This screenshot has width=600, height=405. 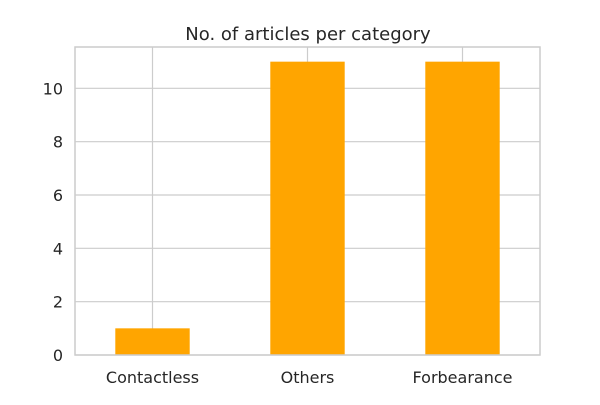 What do you see at coordinates (152, 377) in the screenshot?
I see `x-tick-label: Contactless` at bounding box center [152, 377].